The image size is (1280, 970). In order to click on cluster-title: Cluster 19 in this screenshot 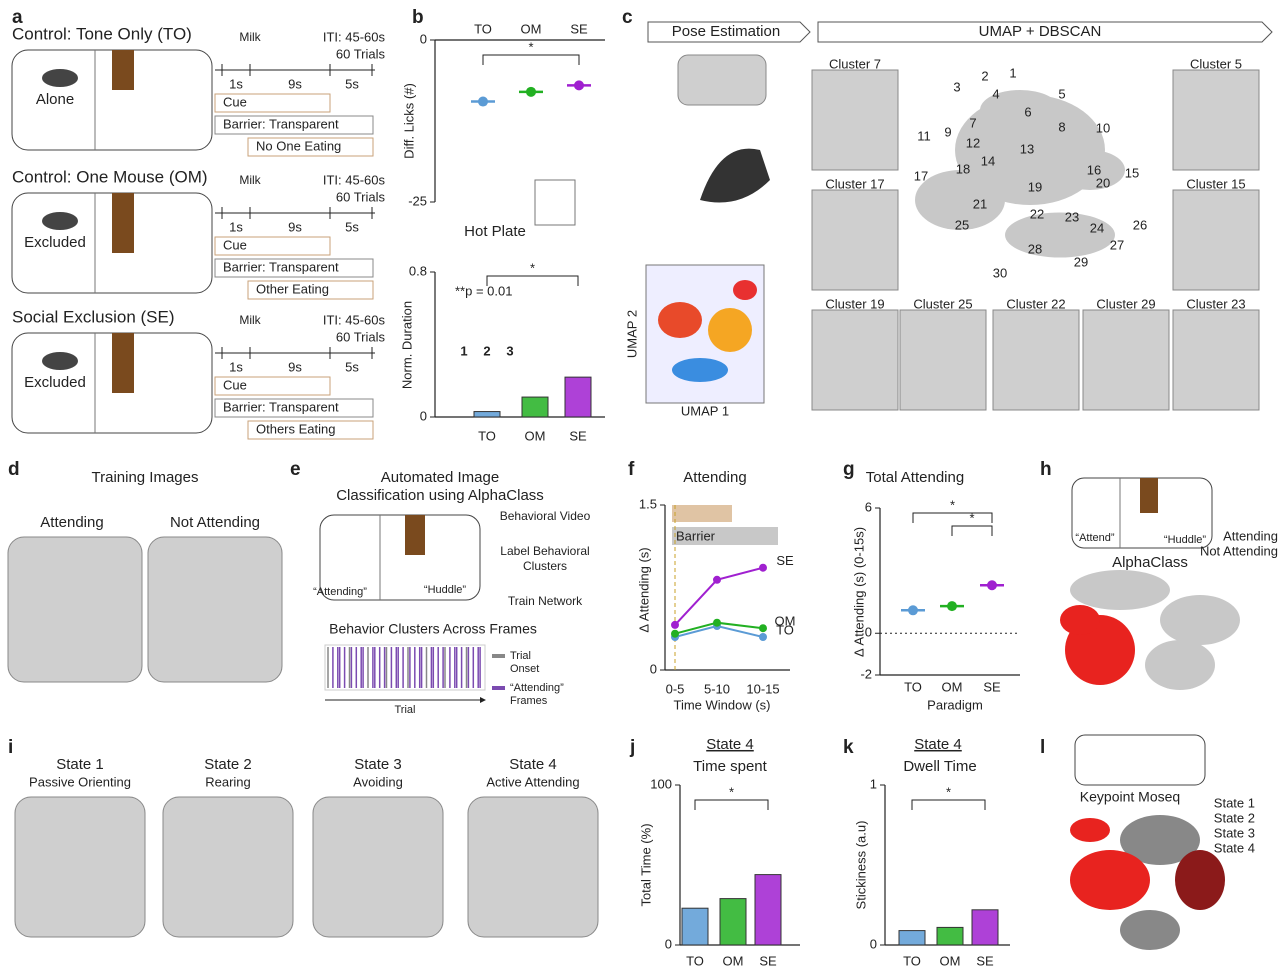, I will do `click(854, 303)`.